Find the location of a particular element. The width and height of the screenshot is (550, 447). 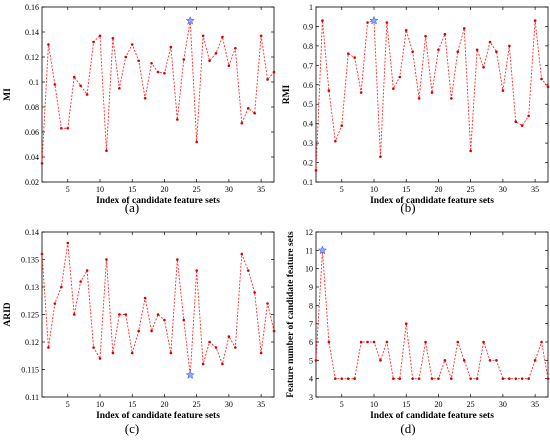

y-tick-label: 3 is located at coordinates (311, 397).